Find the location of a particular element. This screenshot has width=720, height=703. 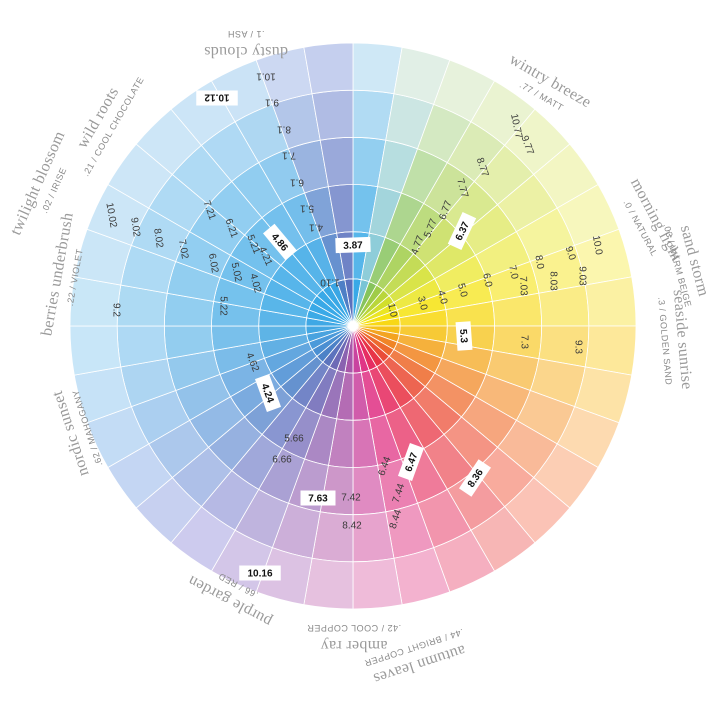

shade-dusty-clouds: dusty clouds .1 / ASH is located at coordinates (246, 44).